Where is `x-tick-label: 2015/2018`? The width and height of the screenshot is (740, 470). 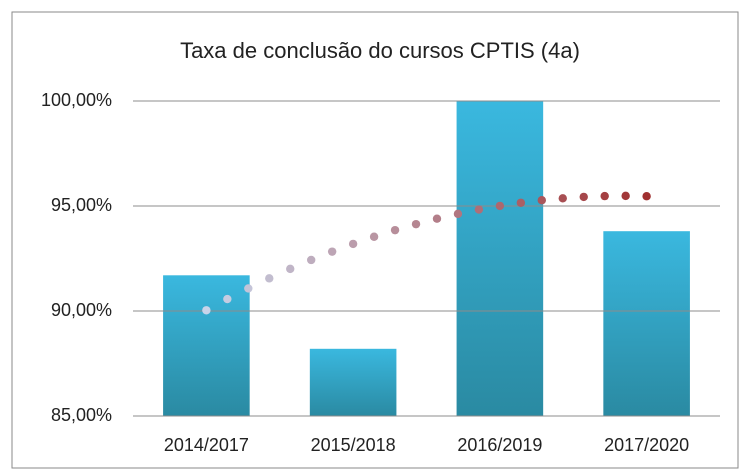 x-tick-label: 2015/2018 is located at coordinates (353, 445).